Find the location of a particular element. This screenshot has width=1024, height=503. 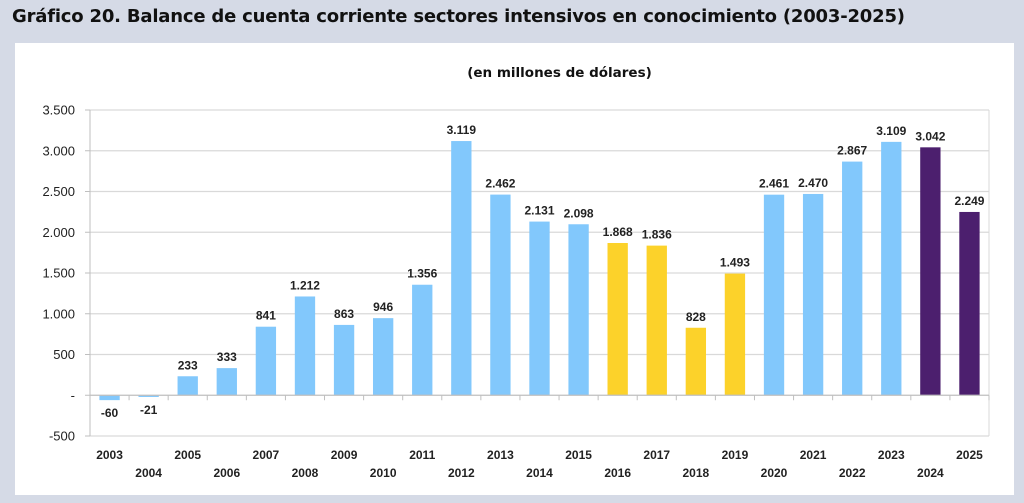

data-label: 1.836 is located at coordinates (657, 235).